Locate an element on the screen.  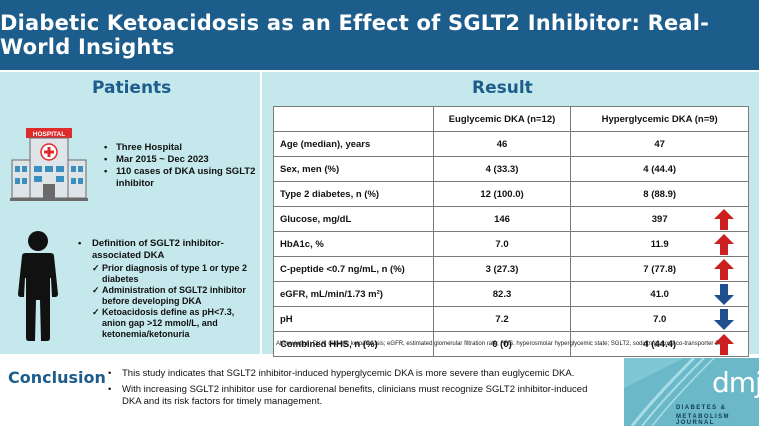
euglycemic-value: 4 (33.3) is located at coordinates (502, 169).